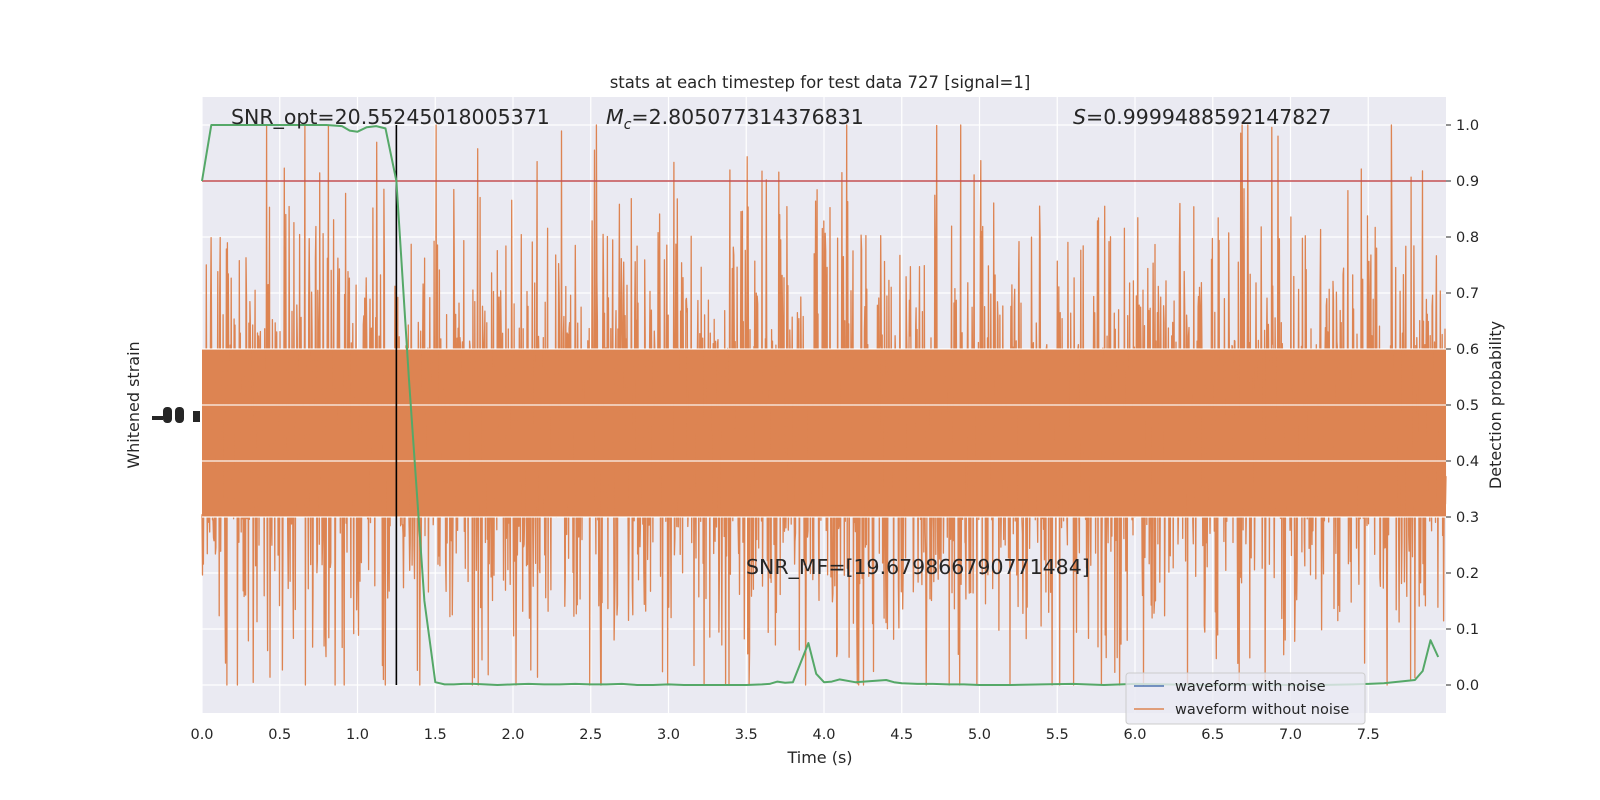  What do you see at coordinates (1208, 117) in the screenshot?
I see `s-value: =0.9999488592147827` at bounding box center [1208, 117].